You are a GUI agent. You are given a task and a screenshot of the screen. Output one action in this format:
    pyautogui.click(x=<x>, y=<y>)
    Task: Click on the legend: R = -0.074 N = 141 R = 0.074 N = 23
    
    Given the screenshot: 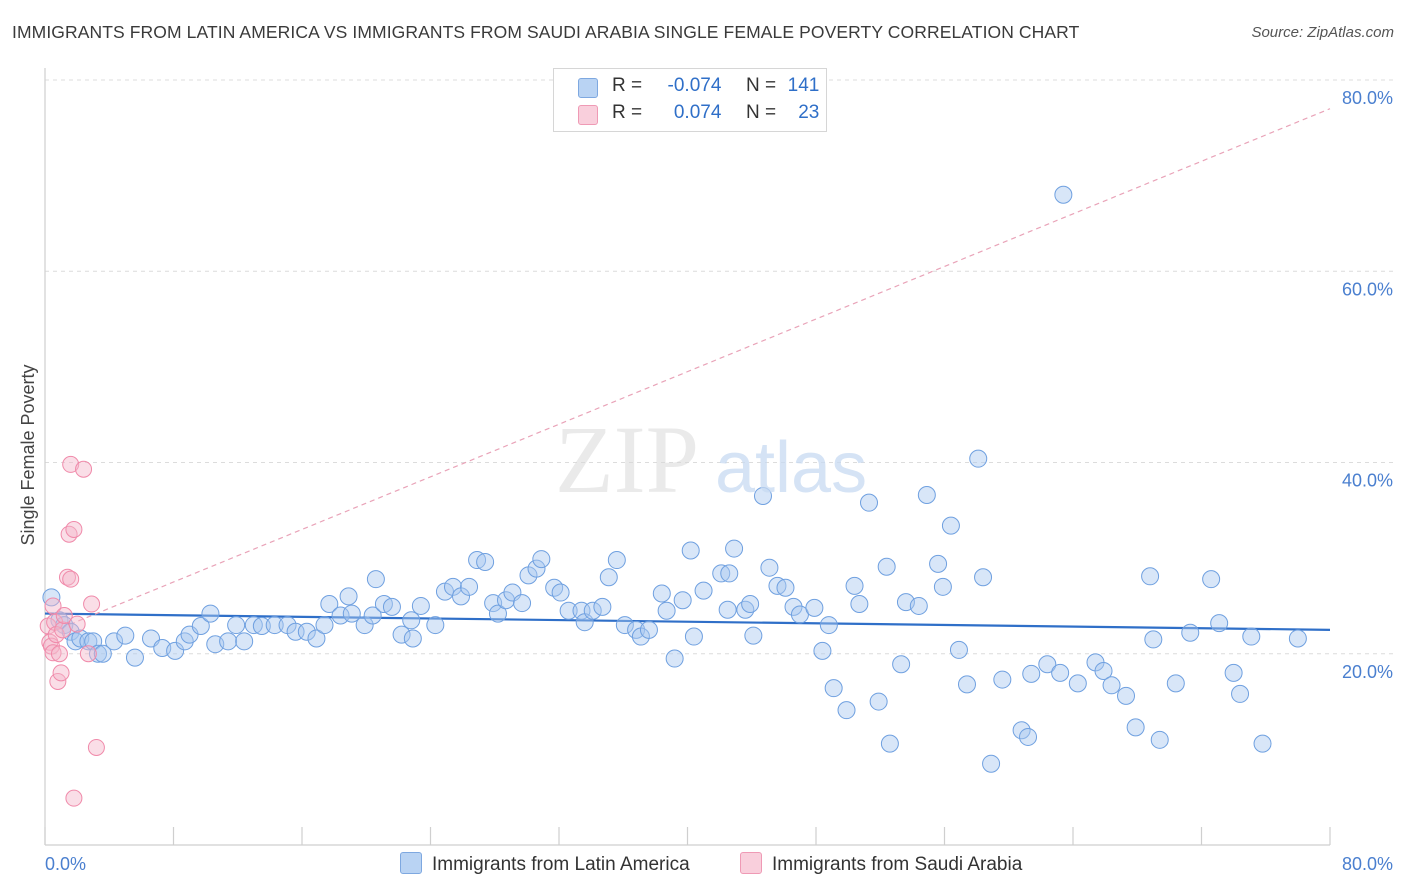 What is the action you would take?
    pyautogui.click(x=690, y=100)
    